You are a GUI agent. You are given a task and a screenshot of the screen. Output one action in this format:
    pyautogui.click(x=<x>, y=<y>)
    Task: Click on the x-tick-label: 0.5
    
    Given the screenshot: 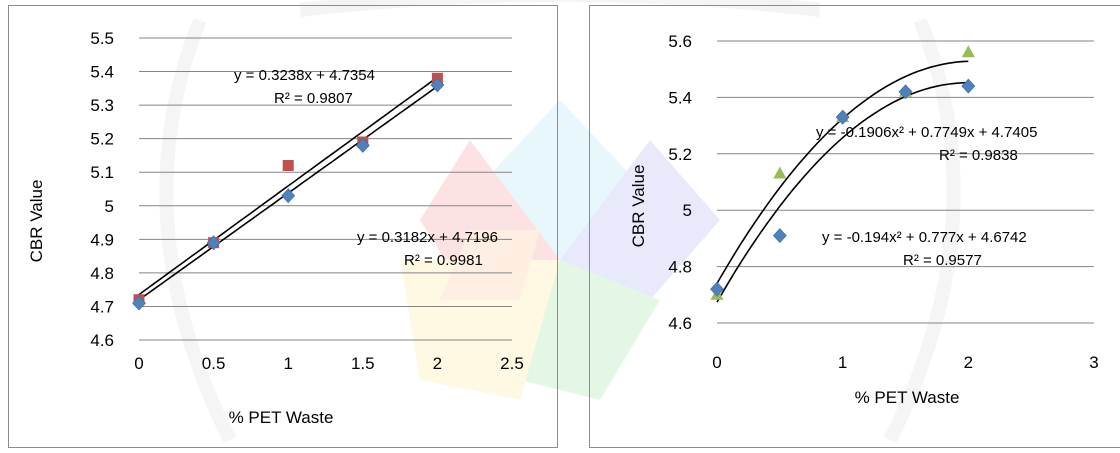 What is the action you would take?
    pyautogui.click(x=214, y=363)
    